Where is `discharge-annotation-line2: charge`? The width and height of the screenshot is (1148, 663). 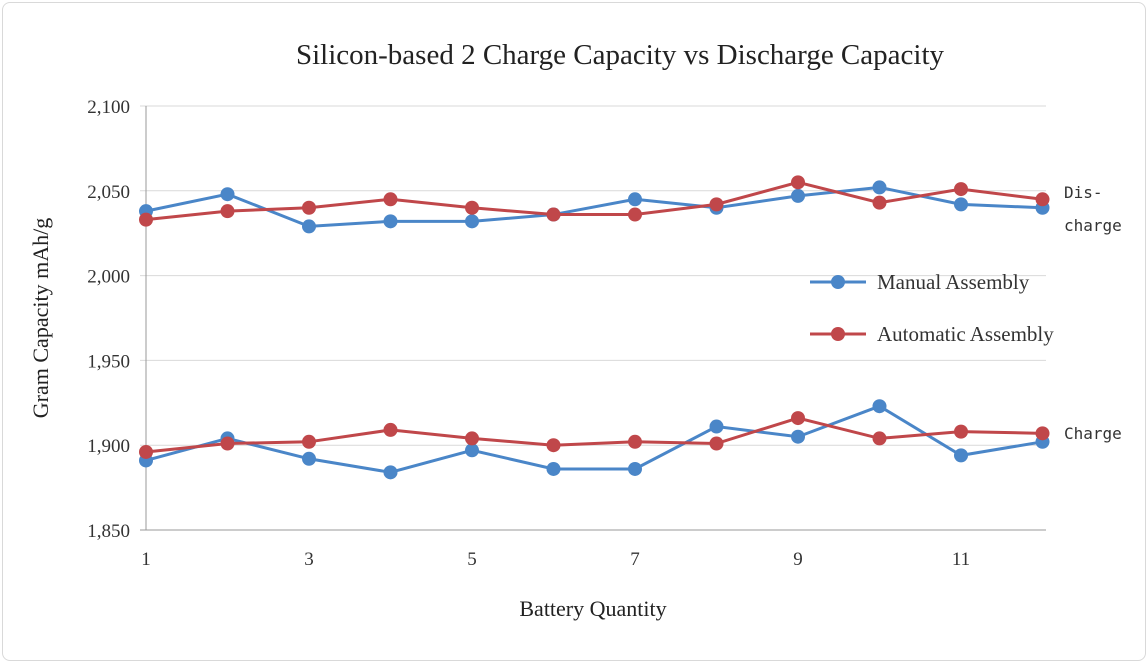
discharge-annotation-line2: charge is located at coordinates (1093, 225).